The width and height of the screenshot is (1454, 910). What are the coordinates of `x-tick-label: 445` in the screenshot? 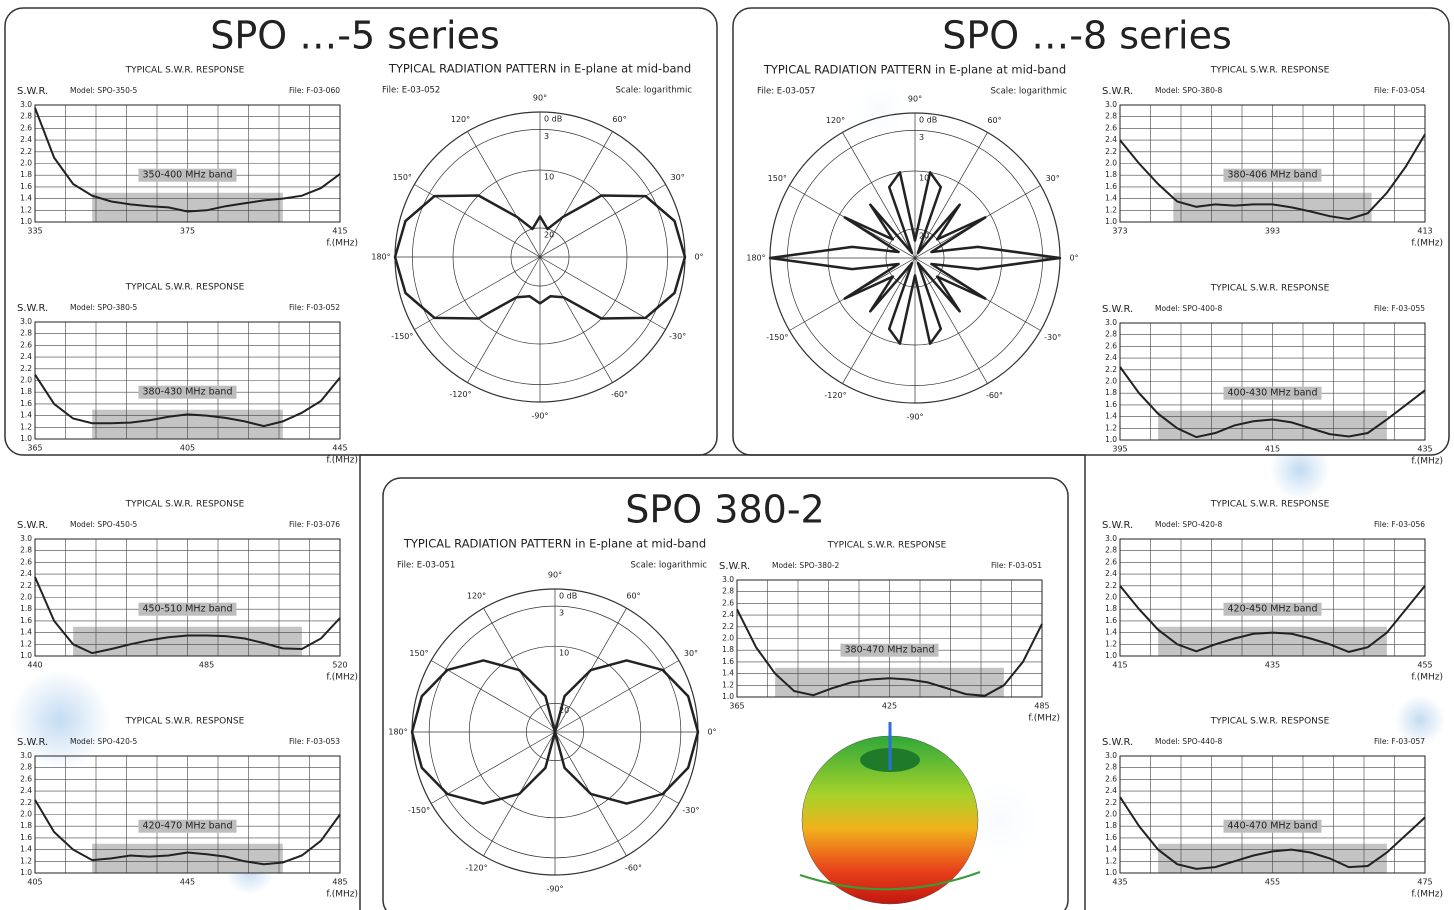 It's located at (187, 882).